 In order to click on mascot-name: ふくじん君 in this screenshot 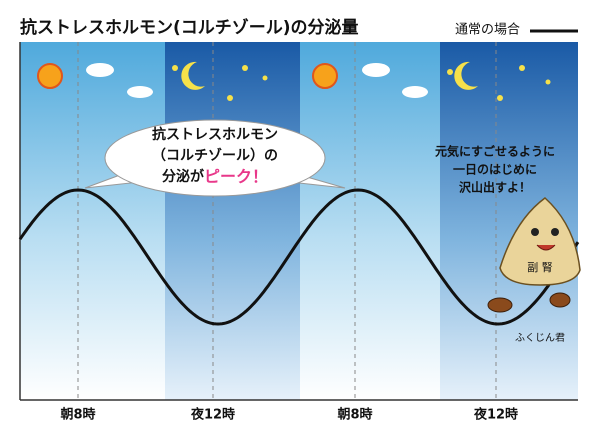, I will do `click(540, 338)`.